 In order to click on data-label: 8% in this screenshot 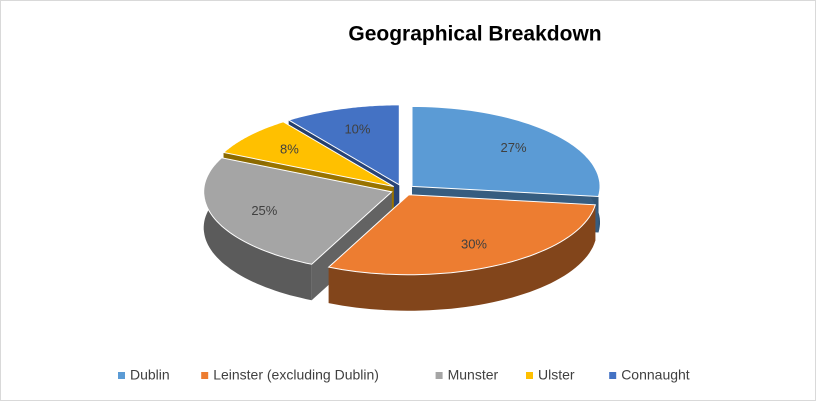, I will do `click(289, 148)`.